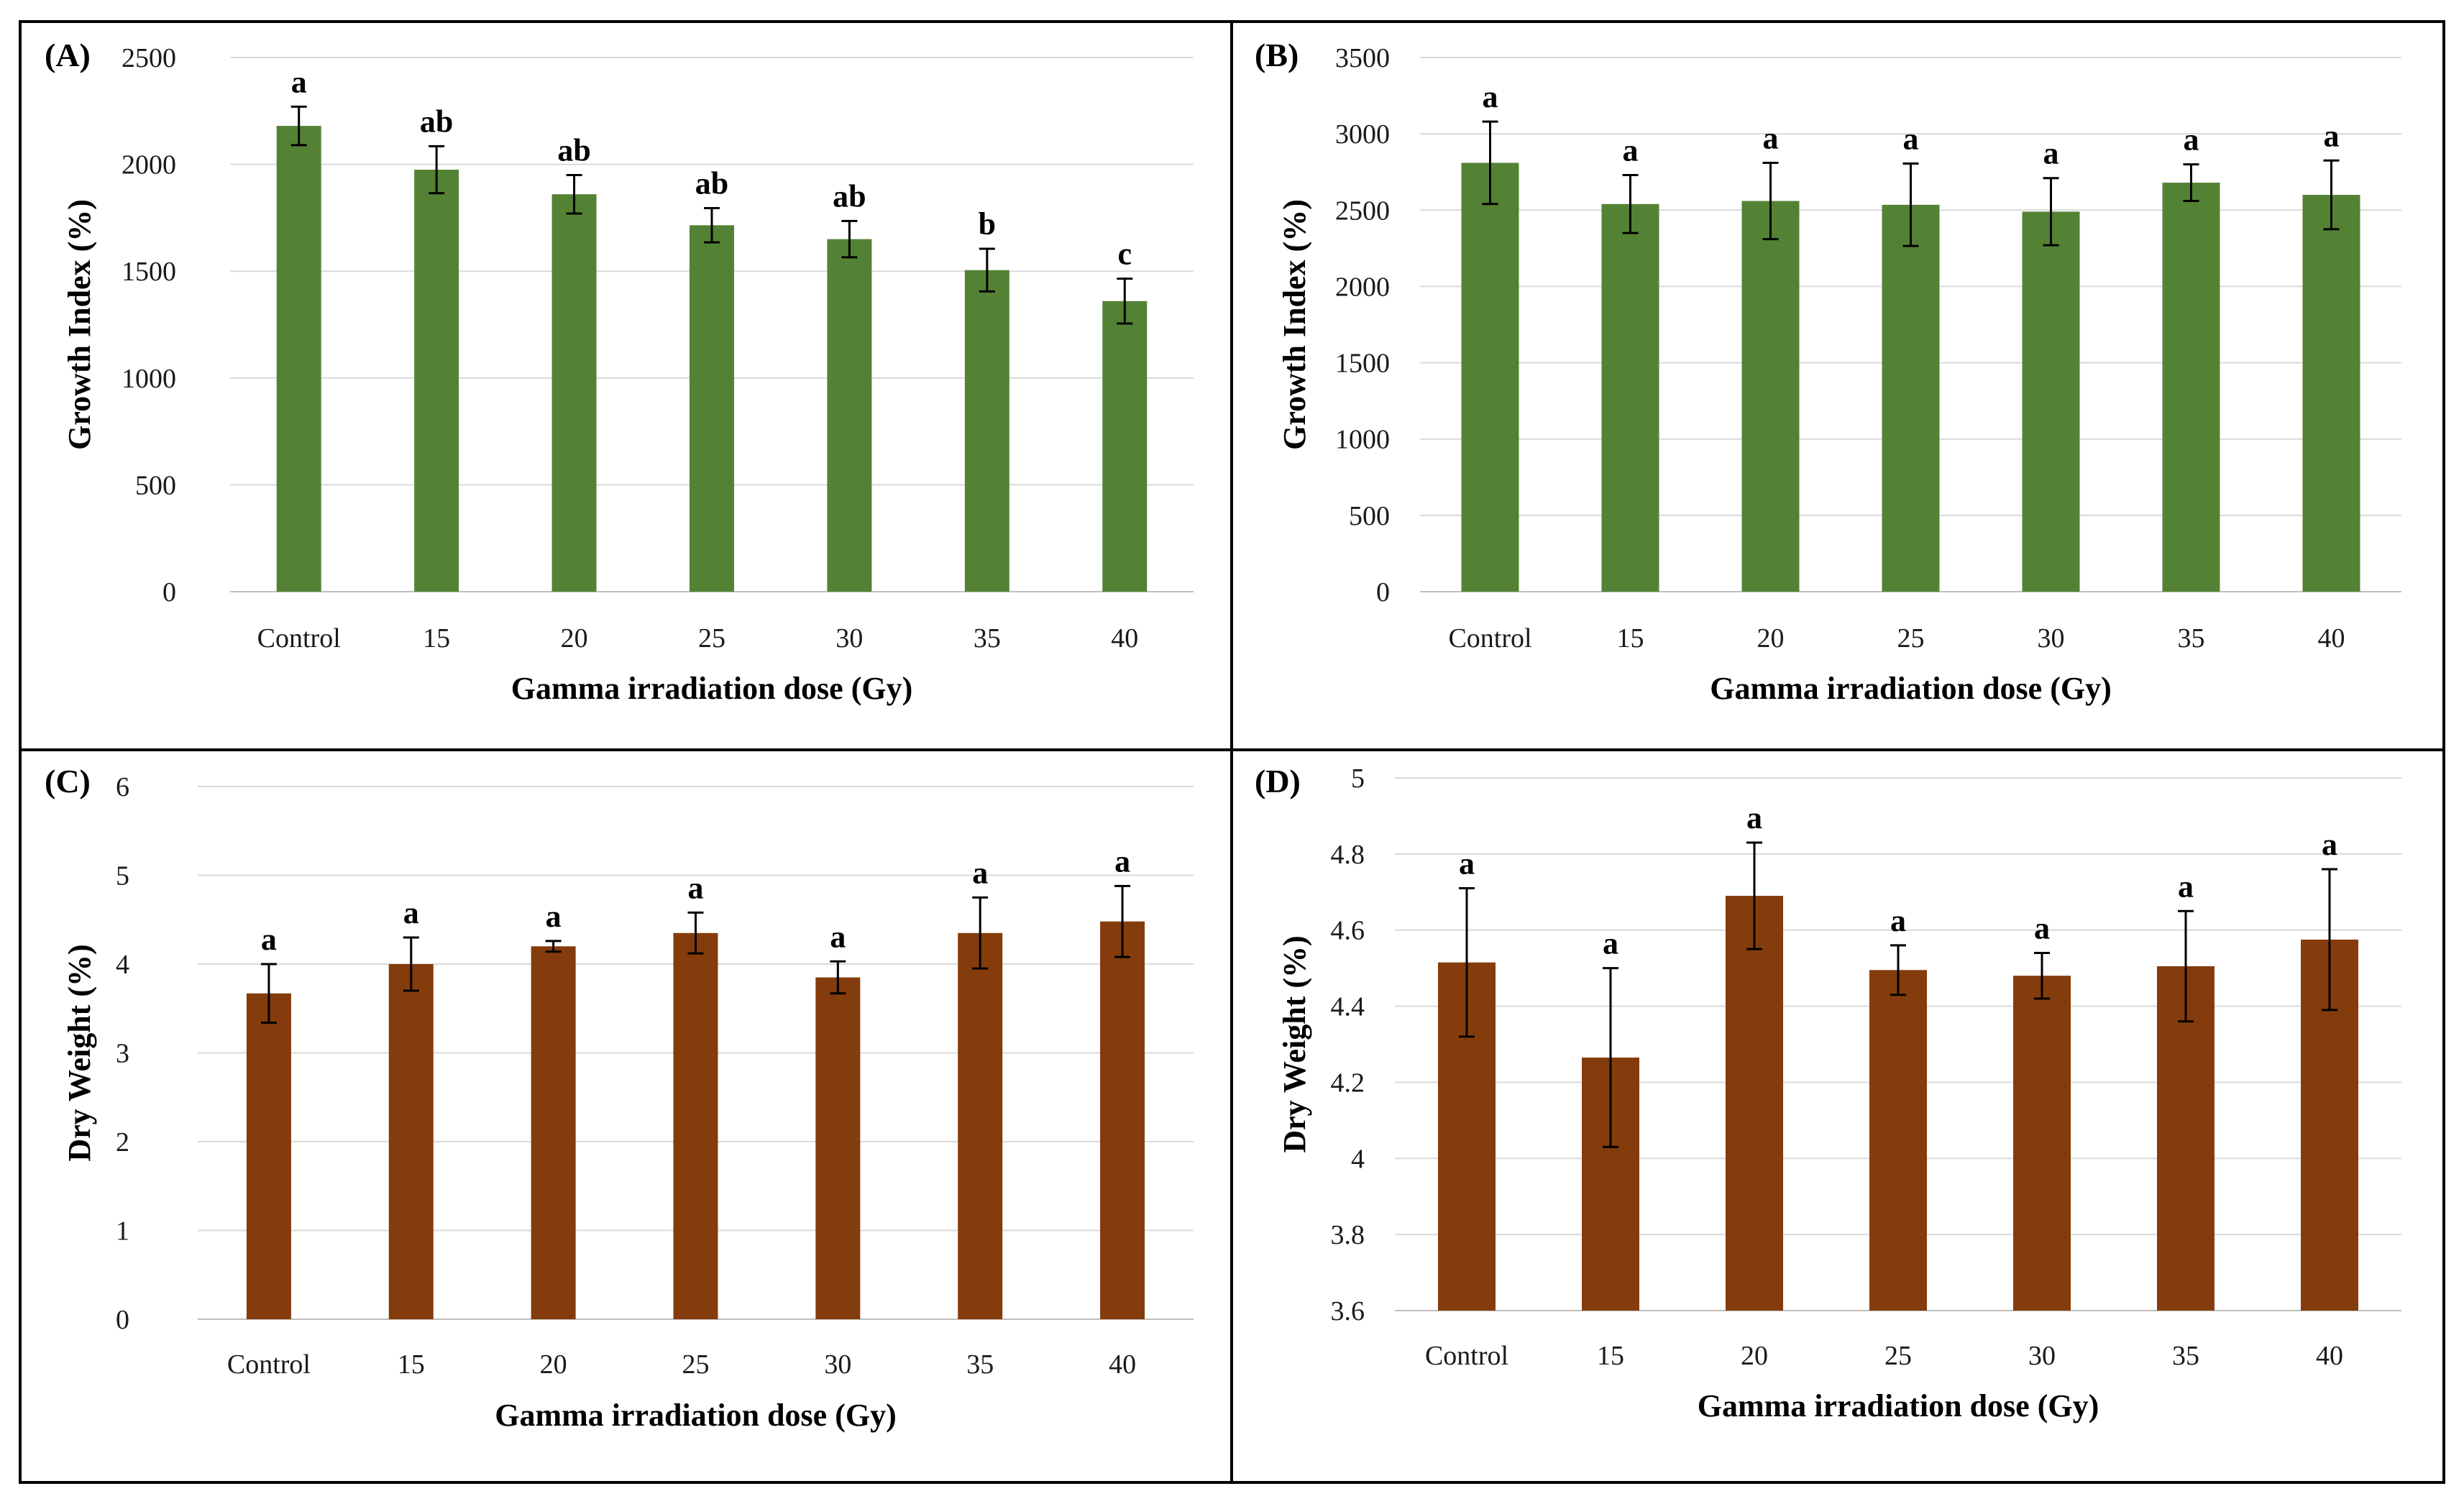 The width and height of the screenshot is (2464, 1504). What do you see at coordinates (1362, 134) in the screenshot?
I see `y-tick-label: 3000` at bounding box center [1362, 134].